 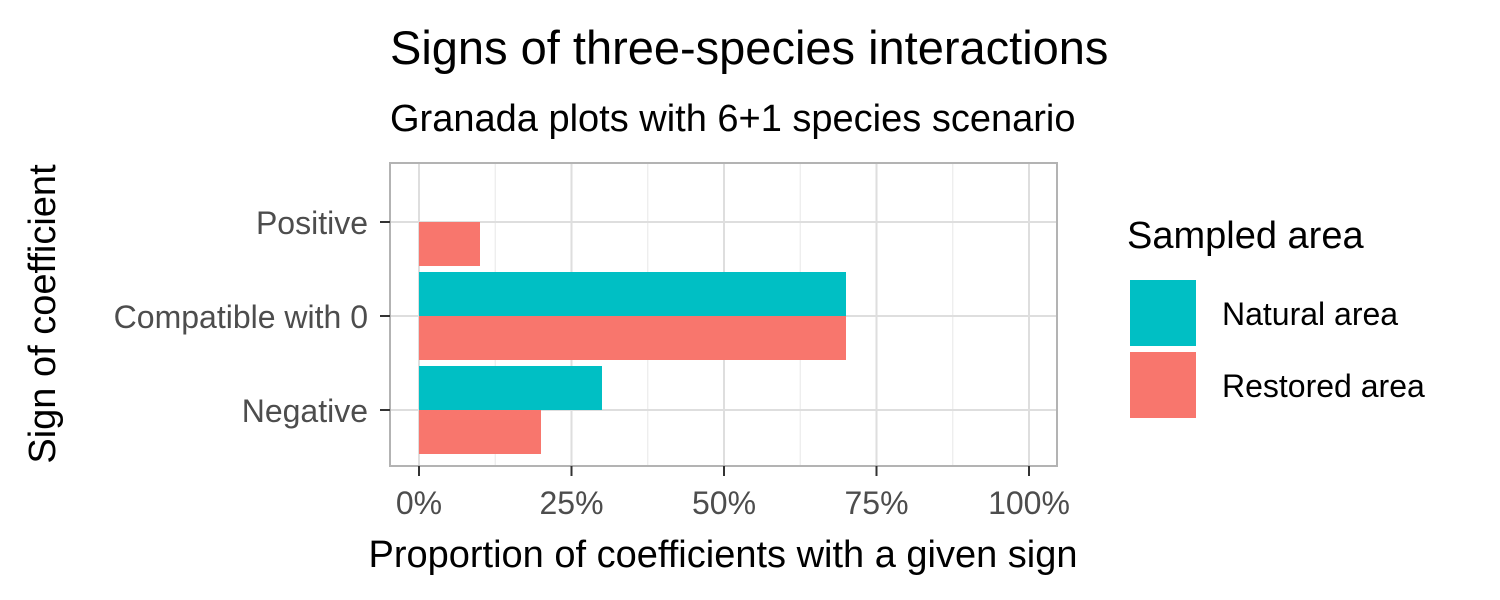 I want to click on x-axis: 0% 25% 50% 75% 100%, so click(x=733, y=493).